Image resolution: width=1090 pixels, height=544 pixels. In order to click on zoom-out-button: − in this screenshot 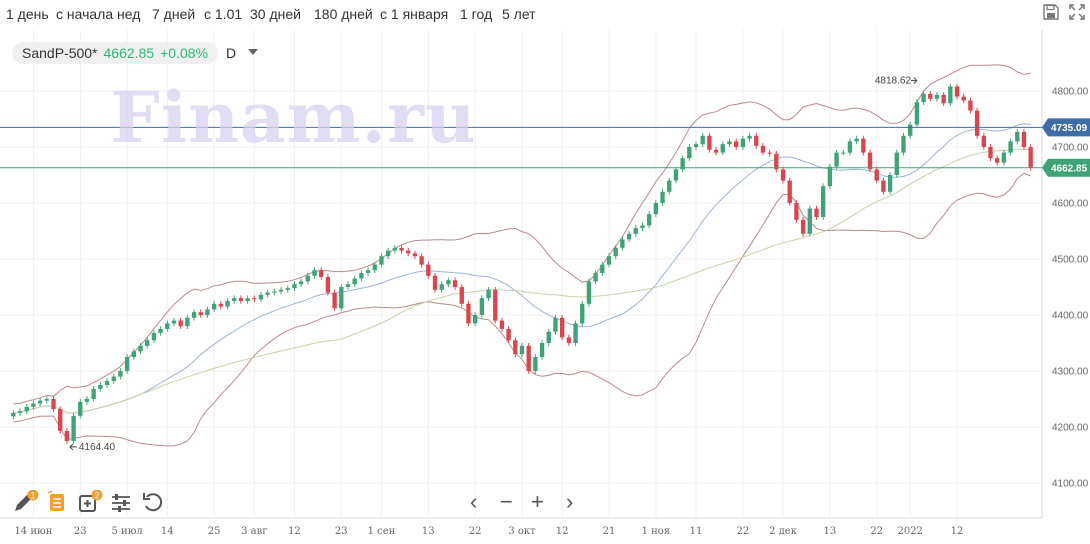, I will do `click(506, 501)`.